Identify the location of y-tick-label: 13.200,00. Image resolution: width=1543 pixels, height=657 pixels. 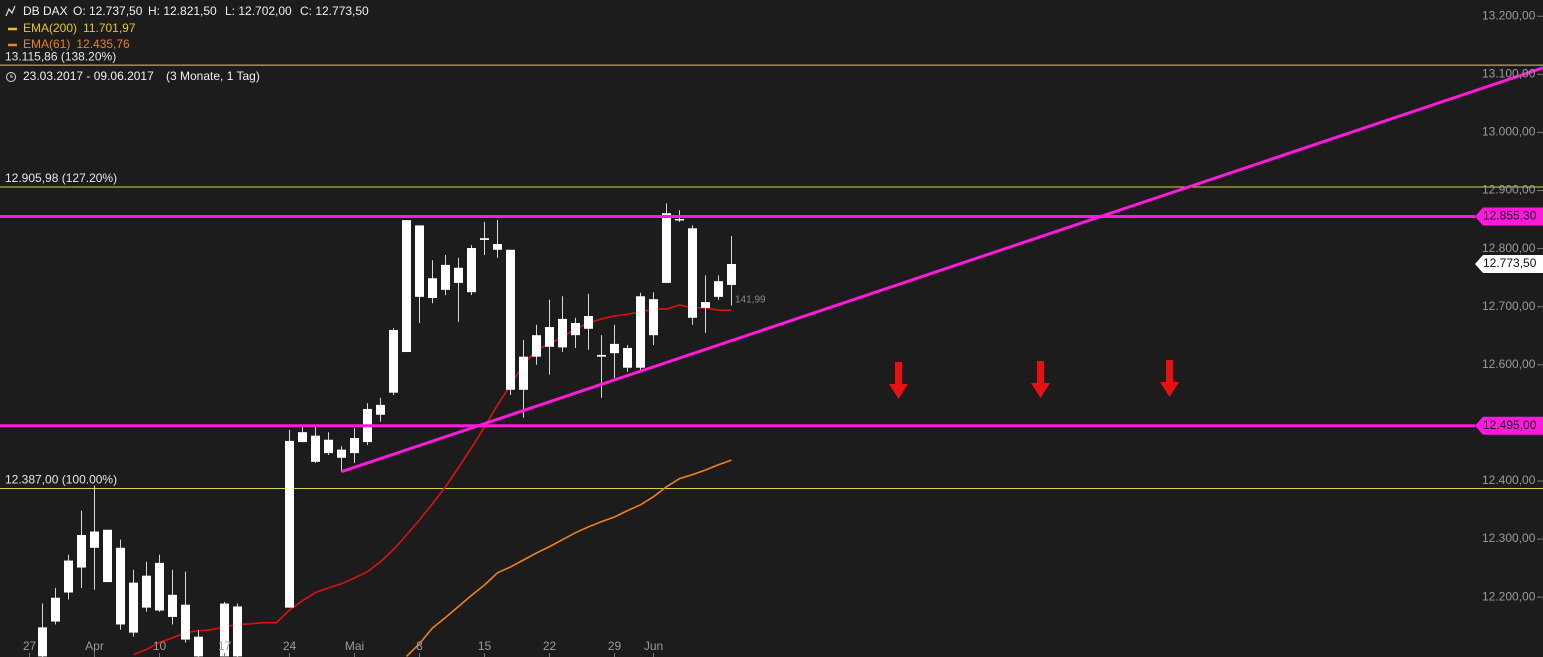
(1509, 15).